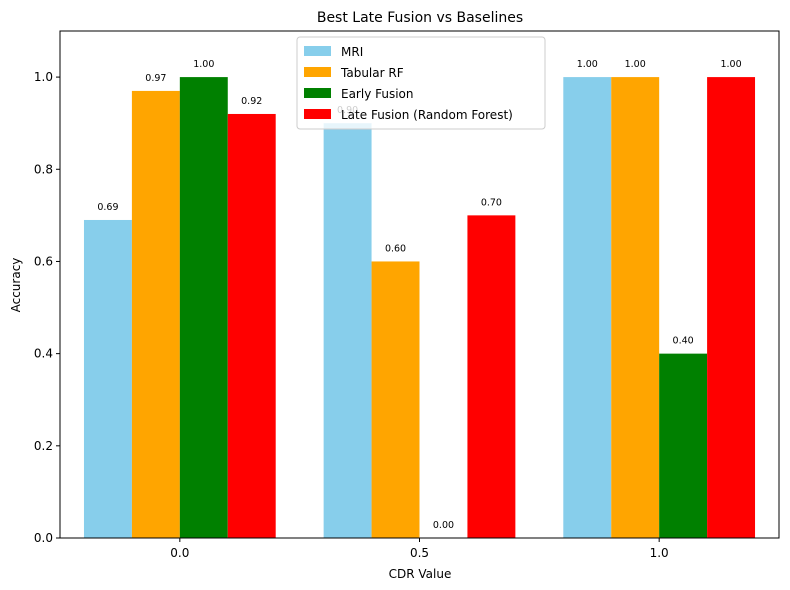  What do you see at coordinates (16, 285) in the screenshot?
I see `y-axis-label: Accuracy` at bounding box center [16, 285].